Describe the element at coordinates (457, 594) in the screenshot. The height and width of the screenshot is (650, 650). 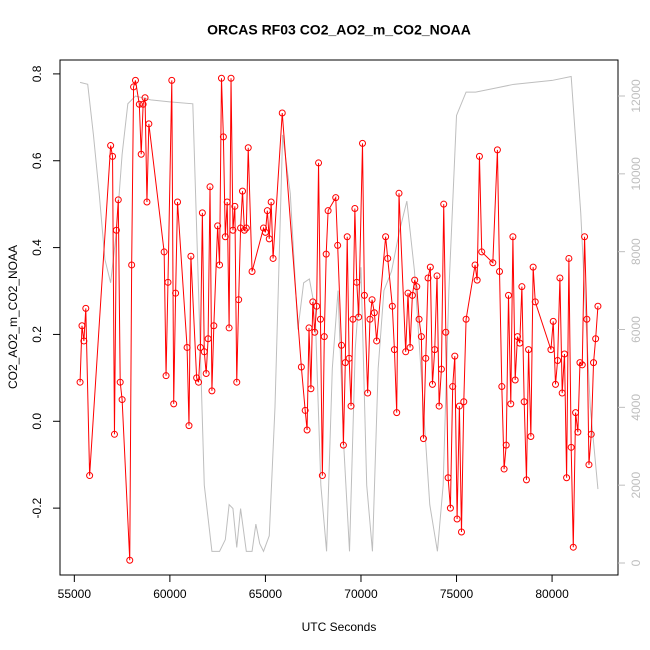
I see `x-tick-label: 75000` at that location.